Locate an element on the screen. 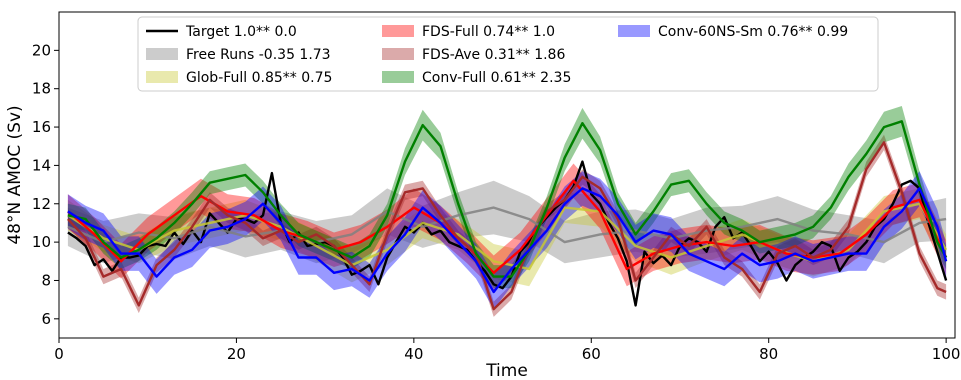 The width and height of the screenshot is (961, 380). y-tick-label: 6 is located at coordinates (46, 319).